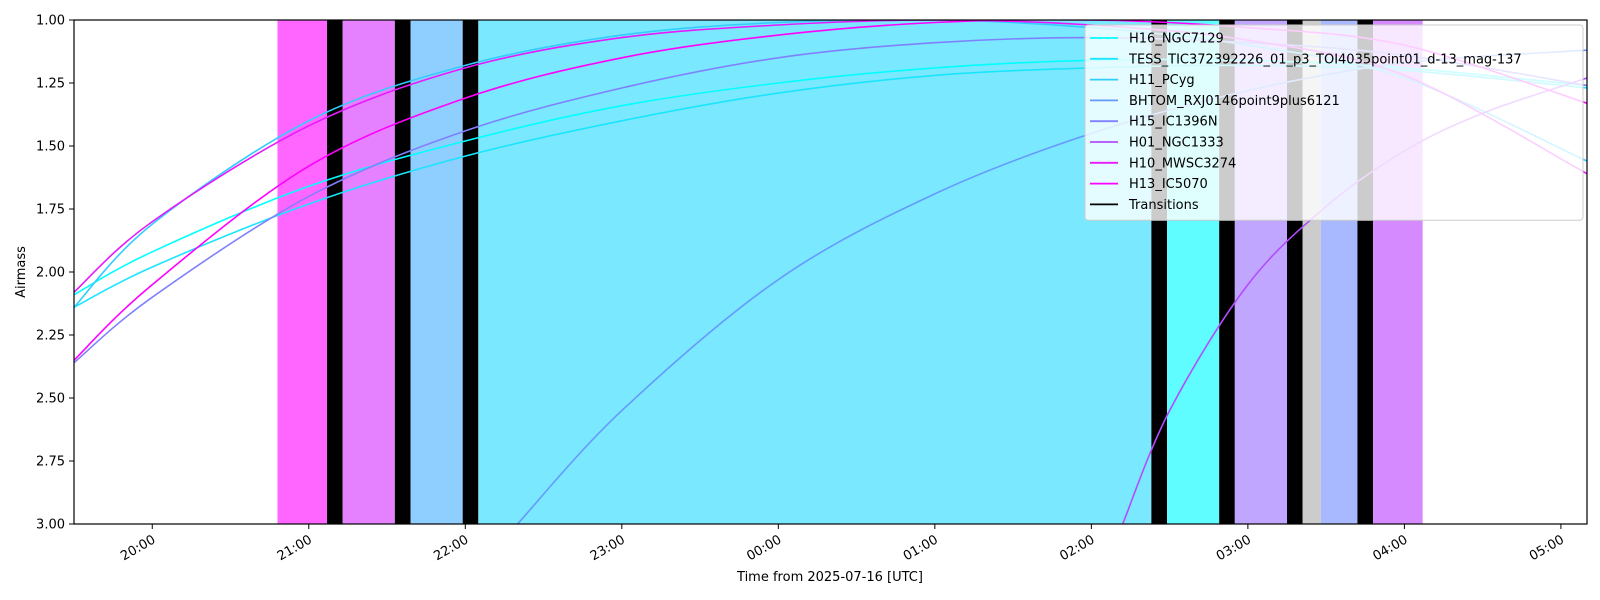  Describe the element at coordinates (451, 548) in the screenshot. I see `x-tick-label-2: 22:00` at that location.